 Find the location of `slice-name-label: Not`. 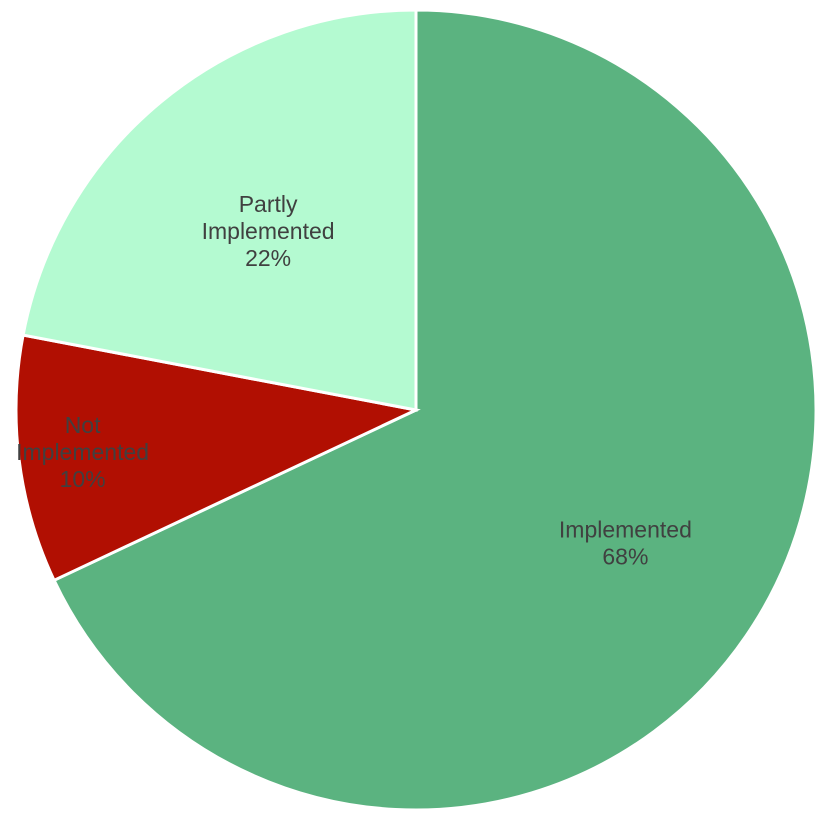

slice-name-label: Not is located at coordinates (83, 425).